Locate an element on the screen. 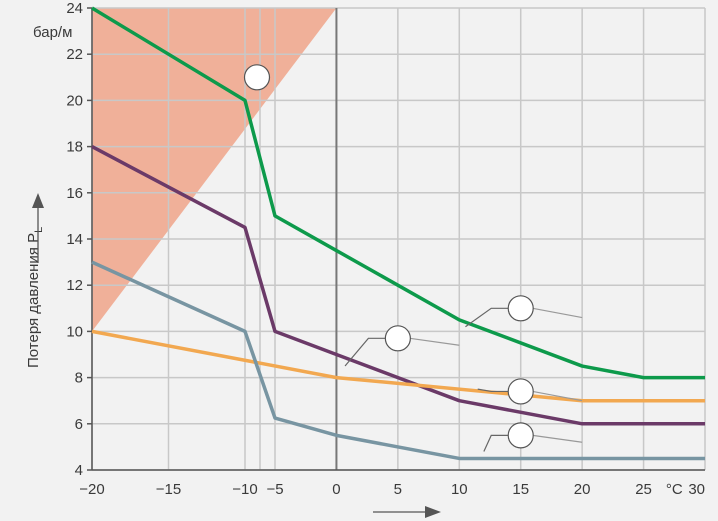  y-axis-title-group: Потеря давления PL is located at coordinates (35, 297).